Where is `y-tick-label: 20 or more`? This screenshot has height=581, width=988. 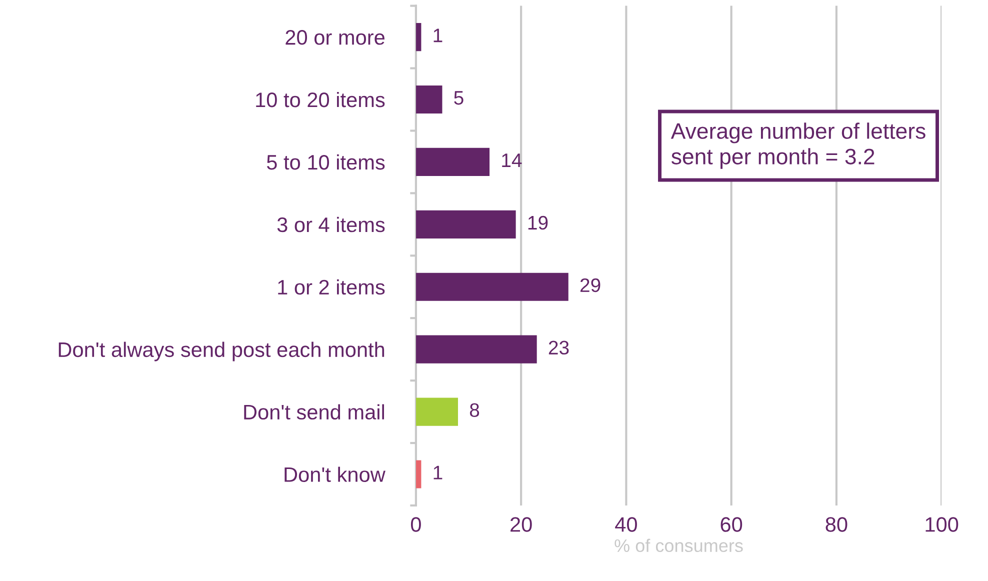 y-tick-label: 20 or more is located at coordinates (335, 37).